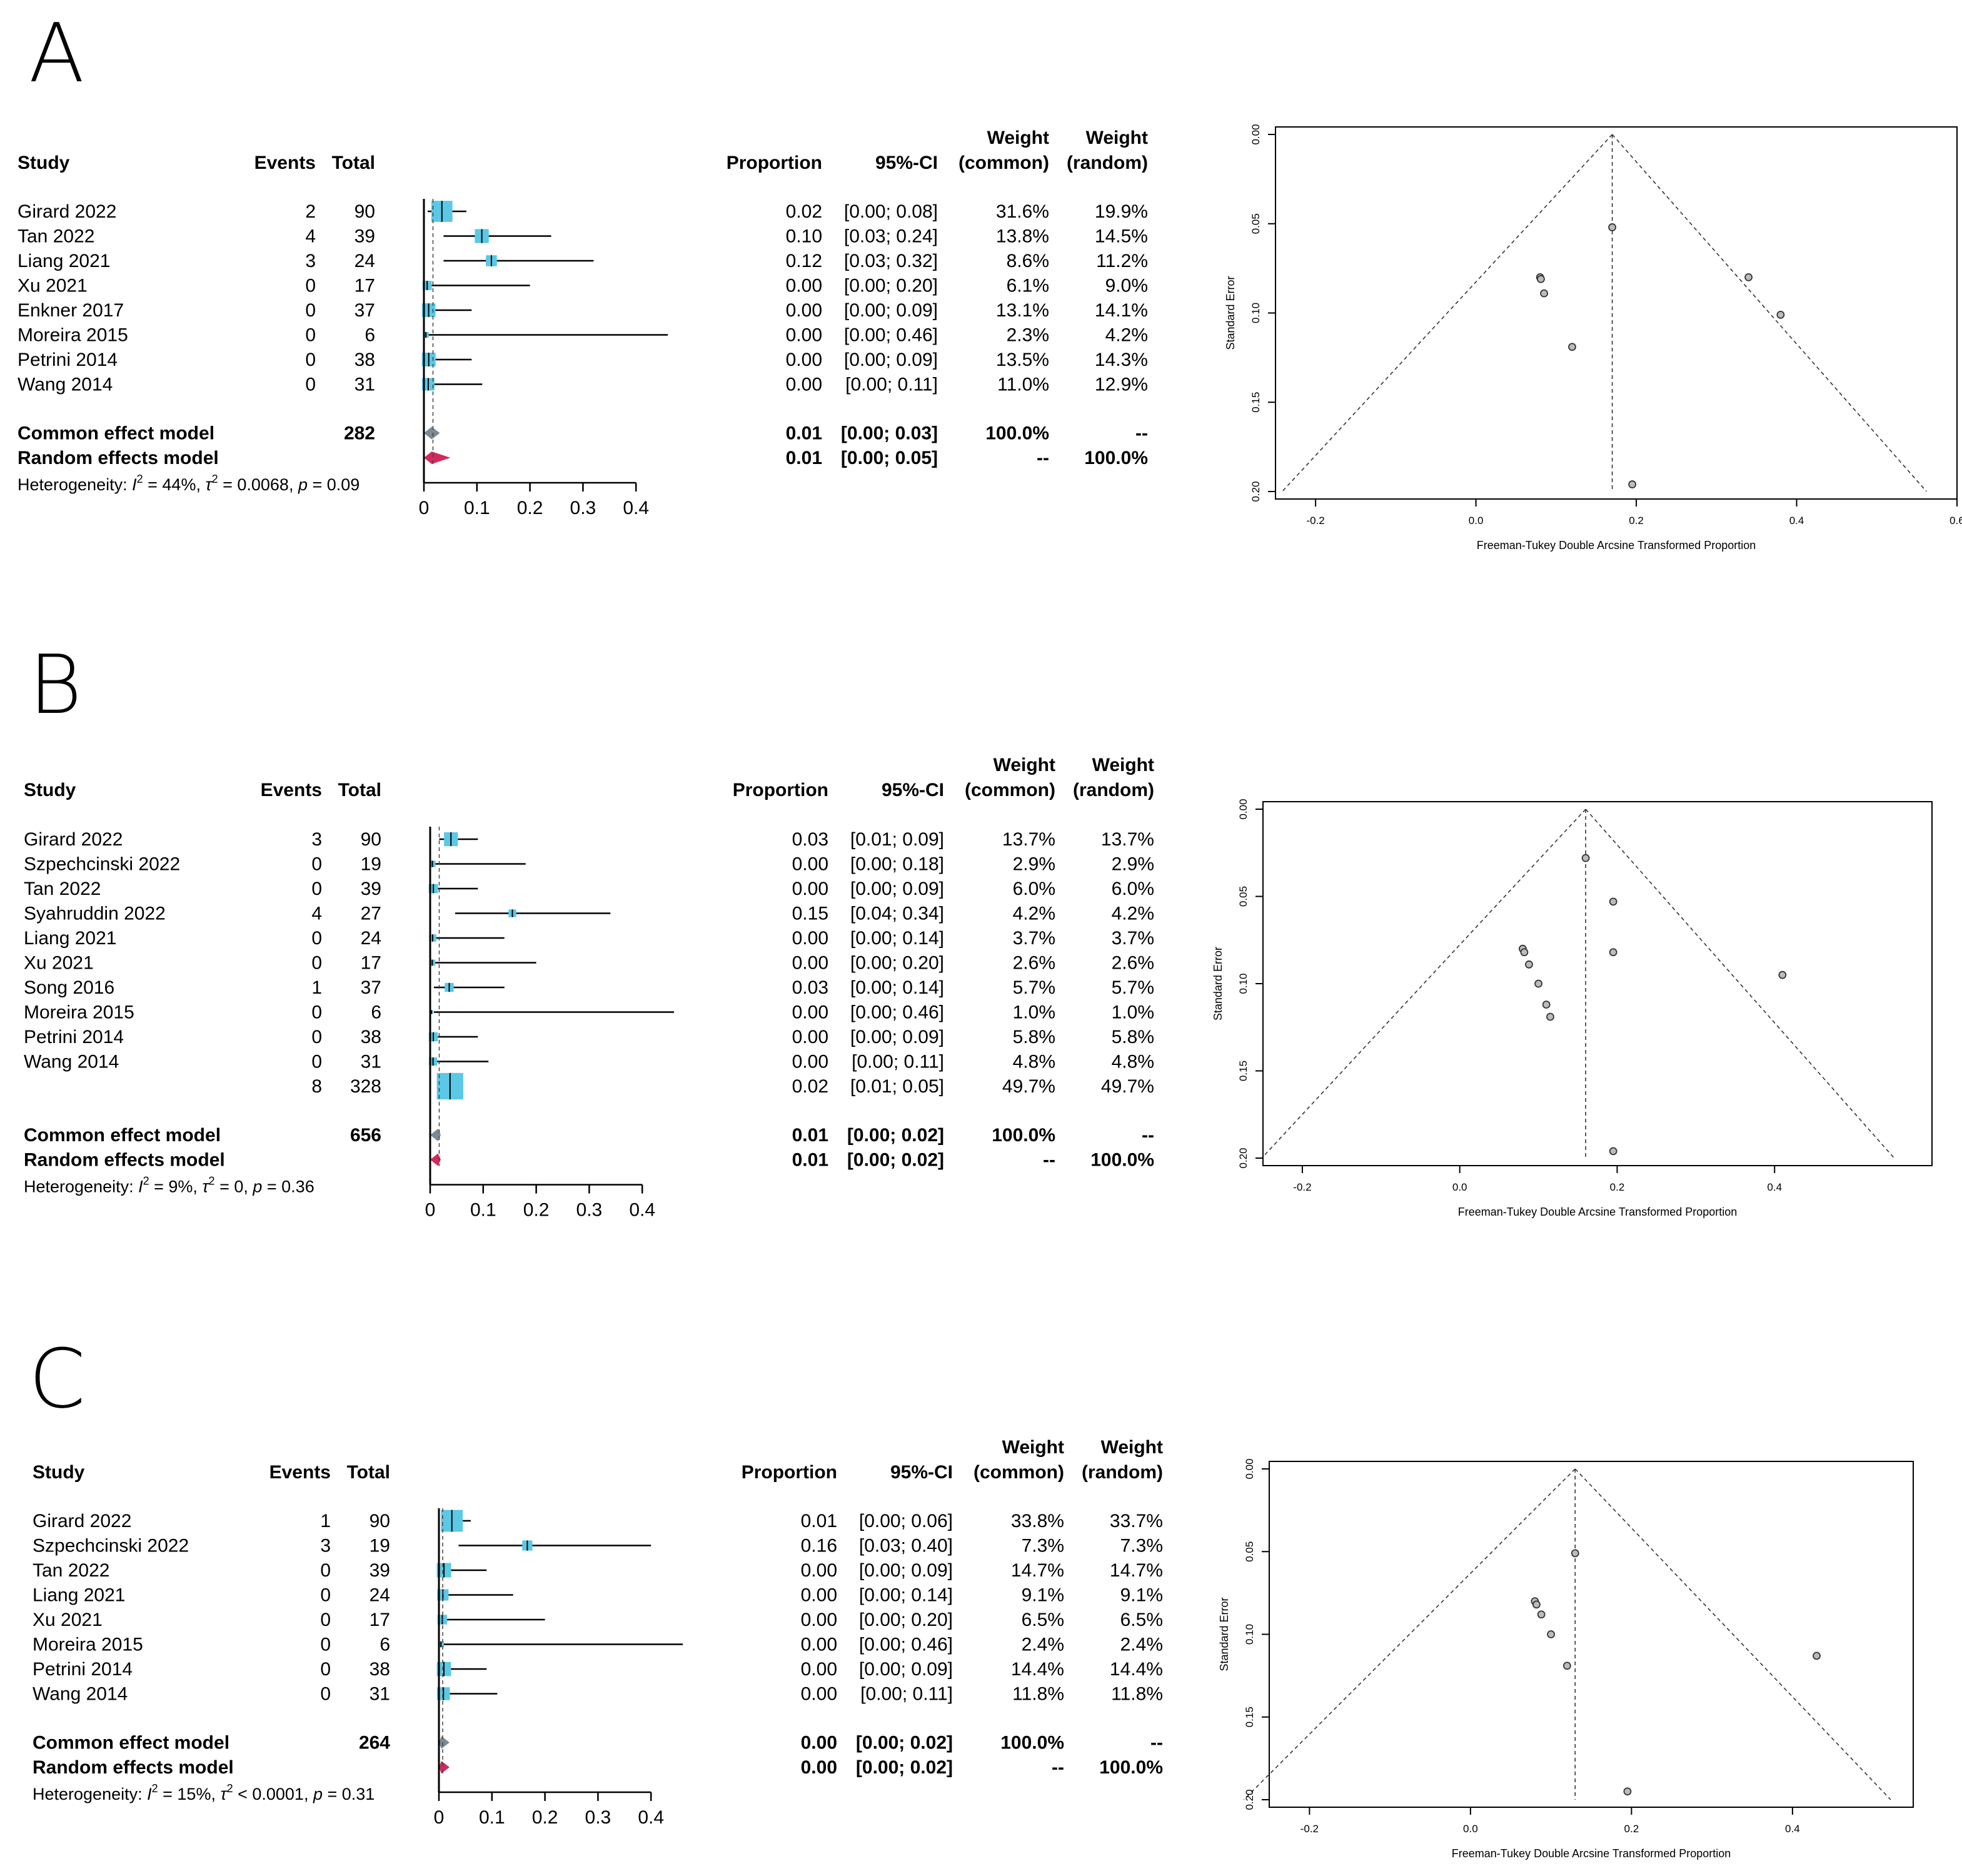 The image size is (1962, 1876). Describe the element at coordinates (1121, 211) in the screenshot. I see `study-weight-random: 19.9%` at that location.